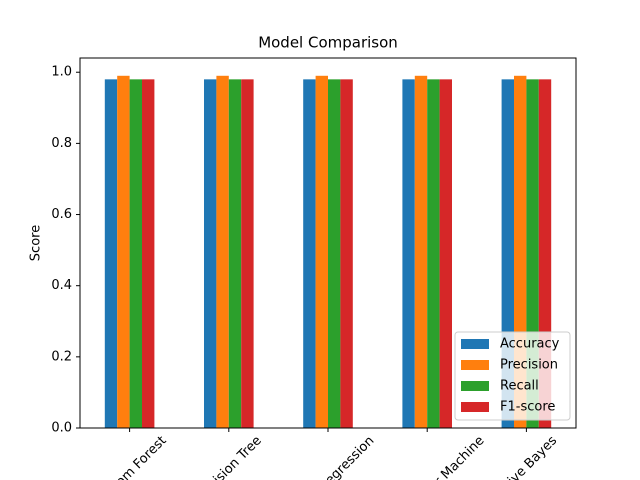  I want to click on x-tick-label: Naive Bayes, so click(527, 456).